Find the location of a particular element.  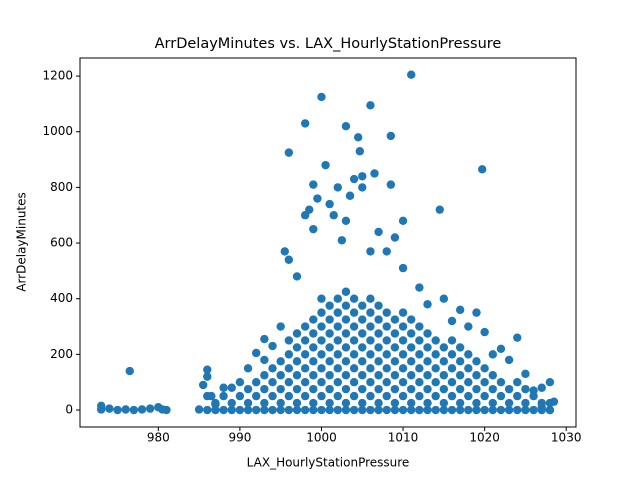

x-tick-label: 1020 is located at coordinates (484, 438).